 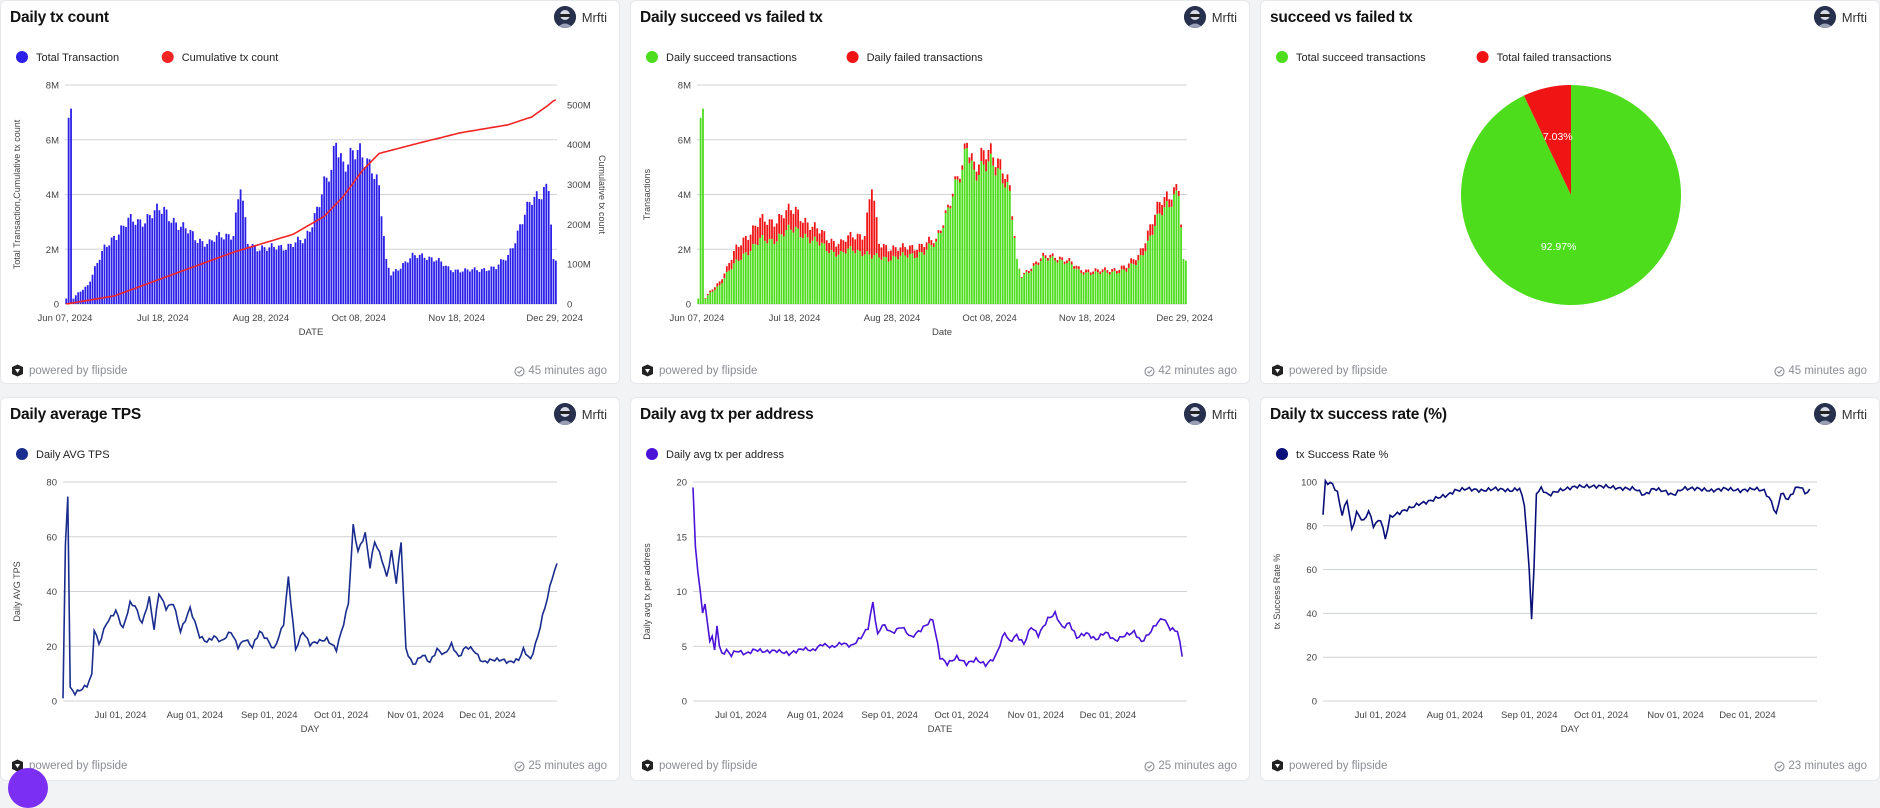 What do you see at coordinates (1277, 765) in the screenshot?
I see `flipside-logo-icon` at bounding box center [1277, 765].